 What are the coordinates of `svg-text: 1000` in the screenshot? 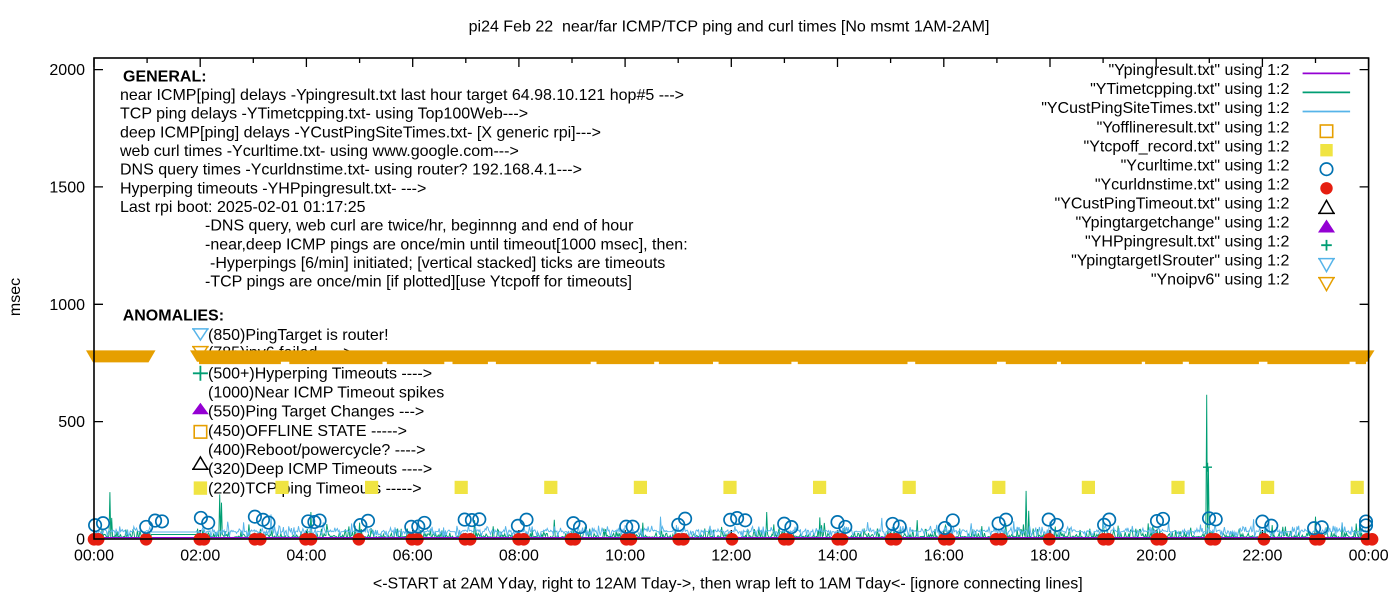 It's located at (67, 305).